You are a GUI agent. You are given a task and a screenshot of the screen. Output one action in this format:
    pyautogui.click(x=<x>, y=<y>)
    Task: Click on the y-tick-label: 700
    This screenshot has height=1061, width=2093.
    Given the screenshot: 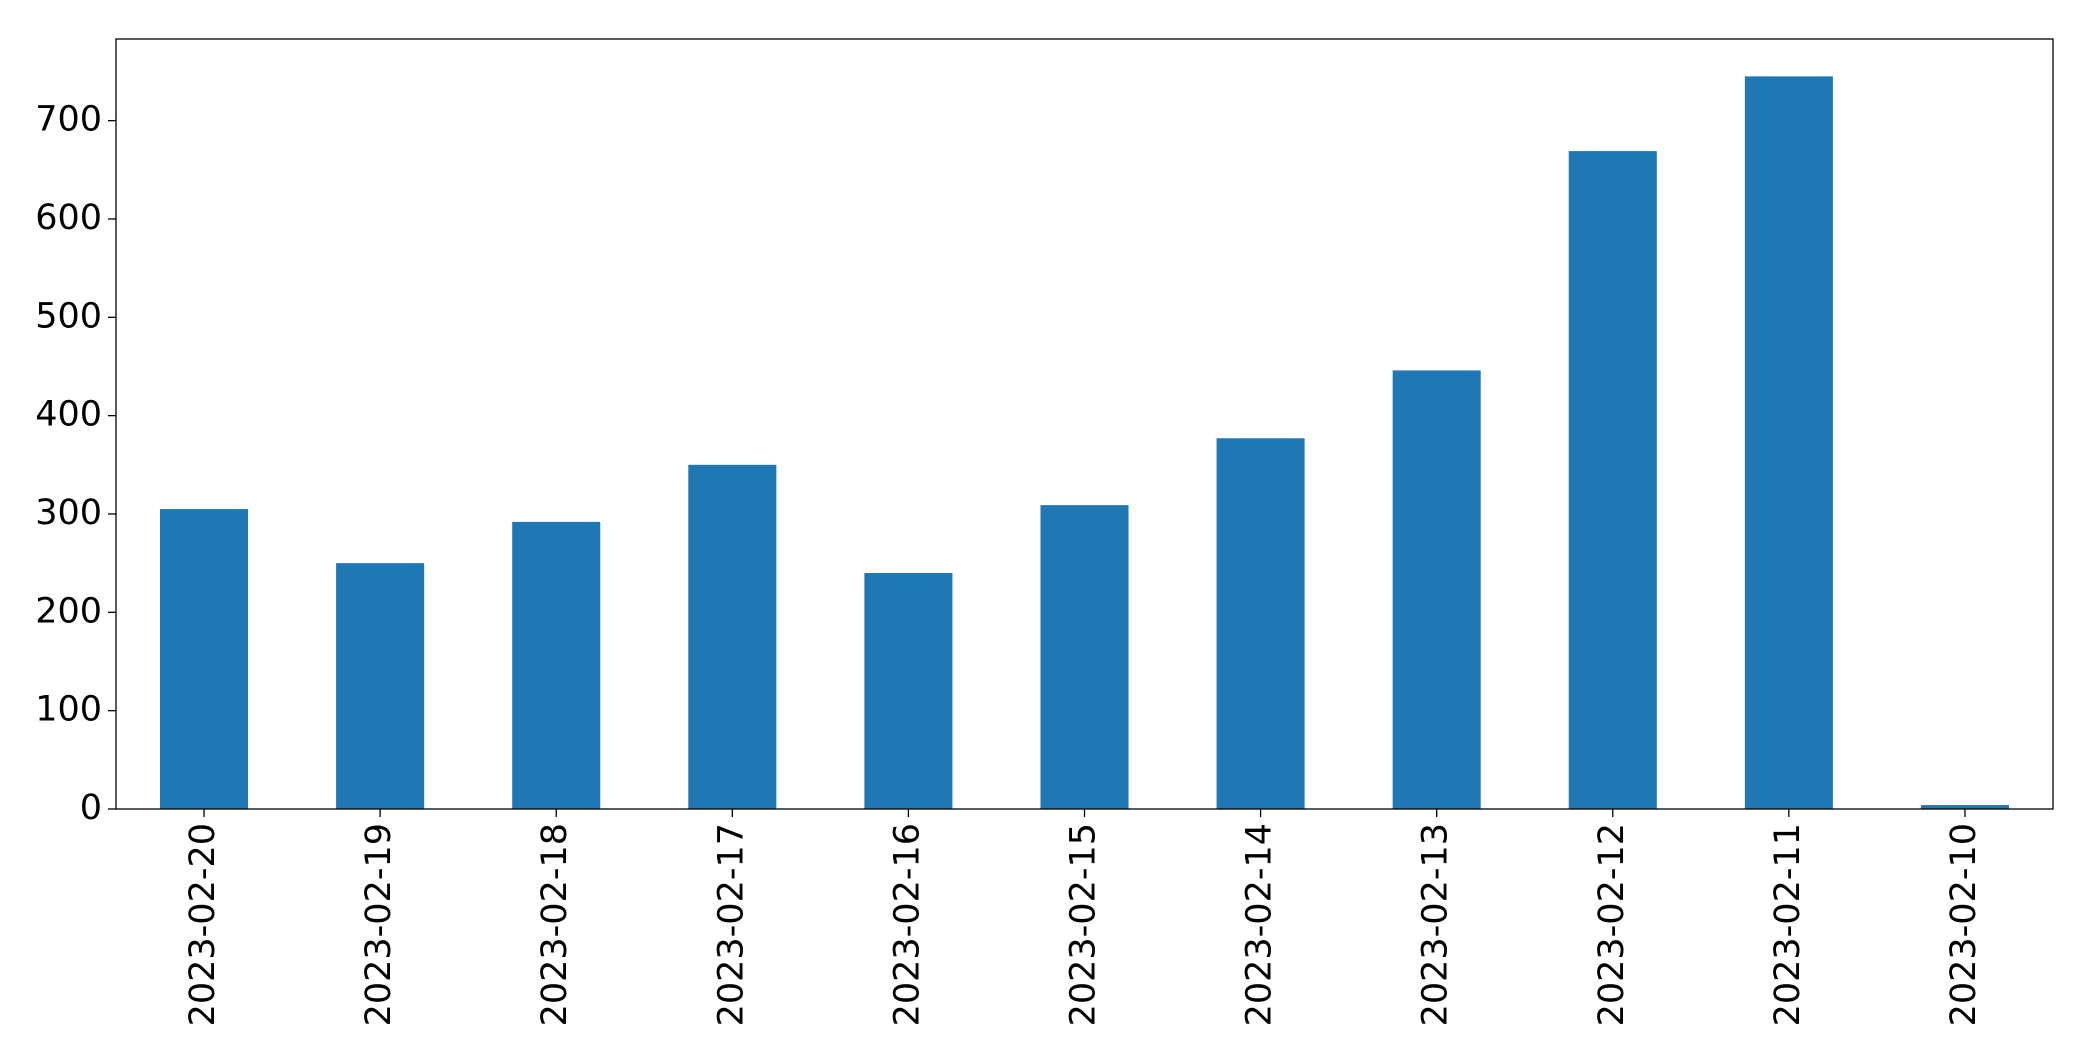 What is the action you would take?
    pyautogui.click(x=68, y=120)
    